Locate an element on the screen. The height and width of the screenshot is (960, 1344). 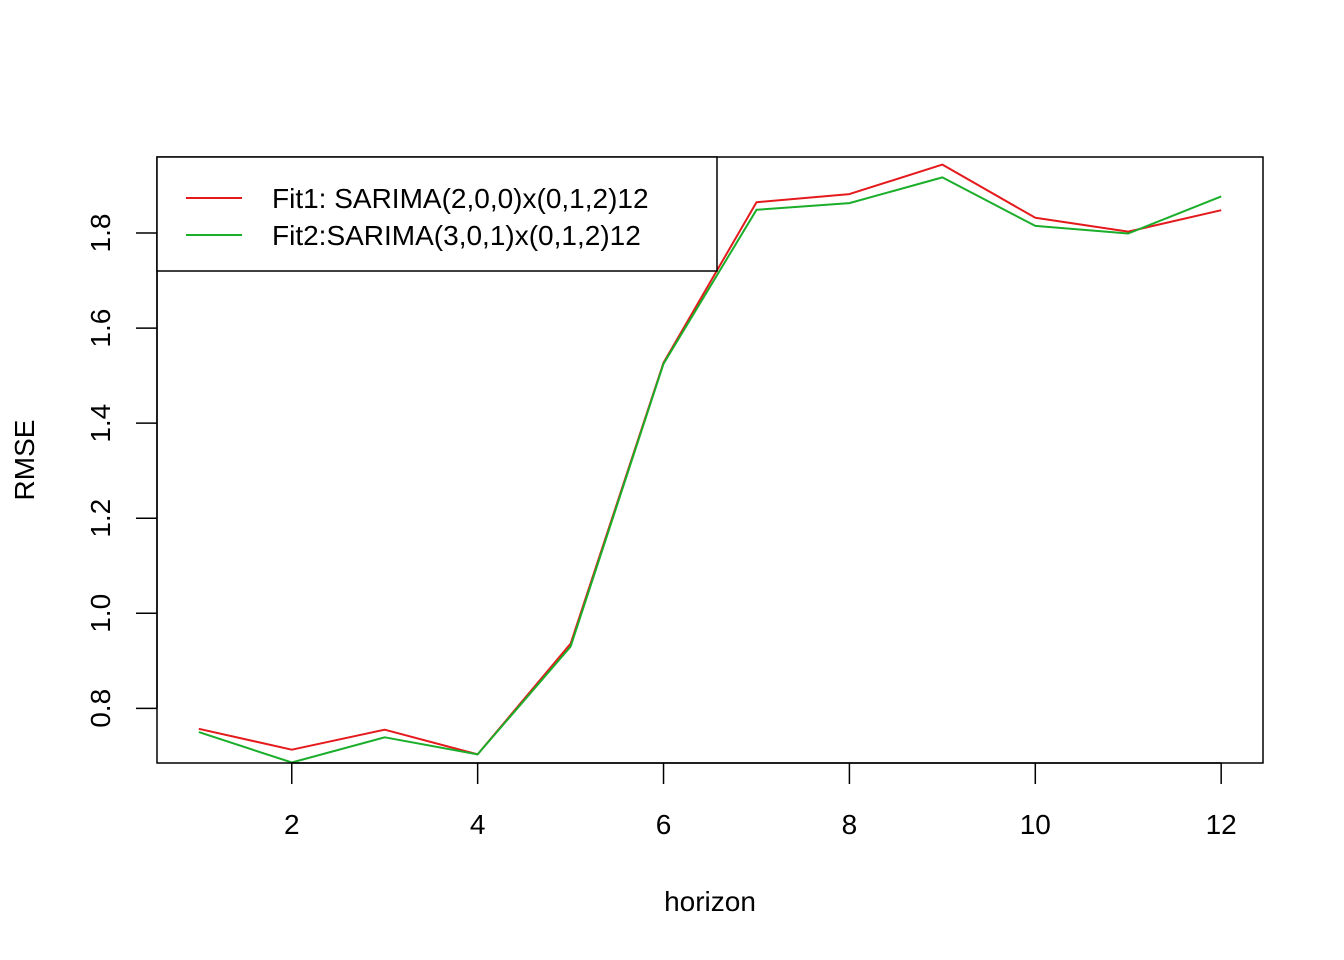
x-tick-label: 4 is located at coordinates (478, 824).